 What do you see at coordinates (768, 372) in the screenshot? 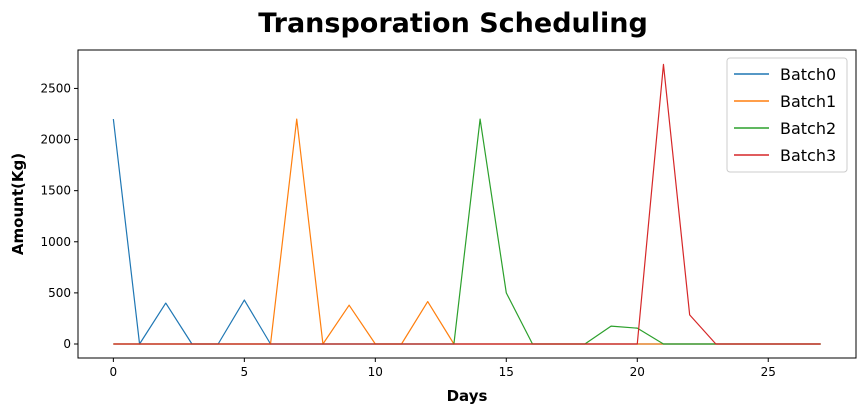
I see `x-tick-label: 25` at bounding box center [768, 372].